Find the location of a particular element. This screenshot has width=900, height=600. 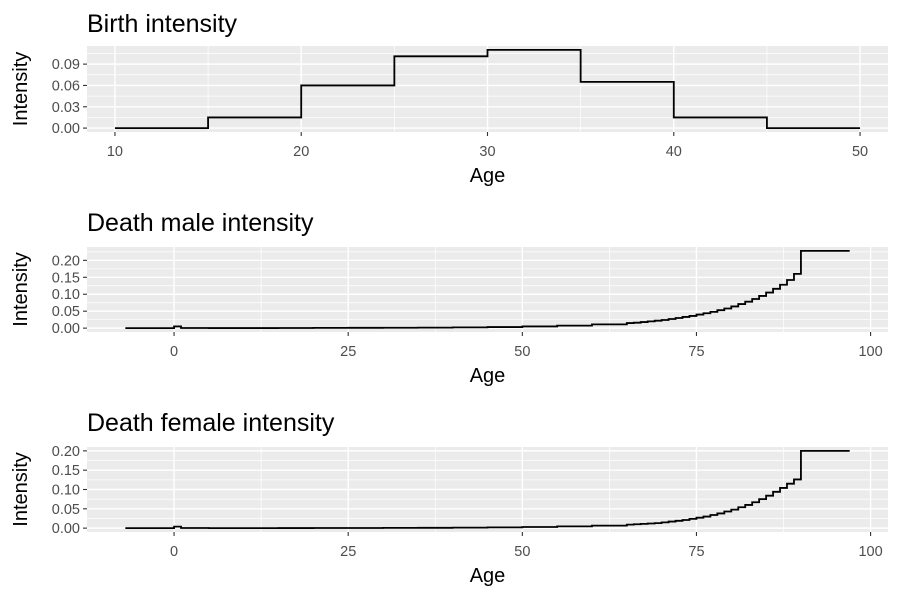

chart-title: Birth intensity is located at coordinates (162, 24).